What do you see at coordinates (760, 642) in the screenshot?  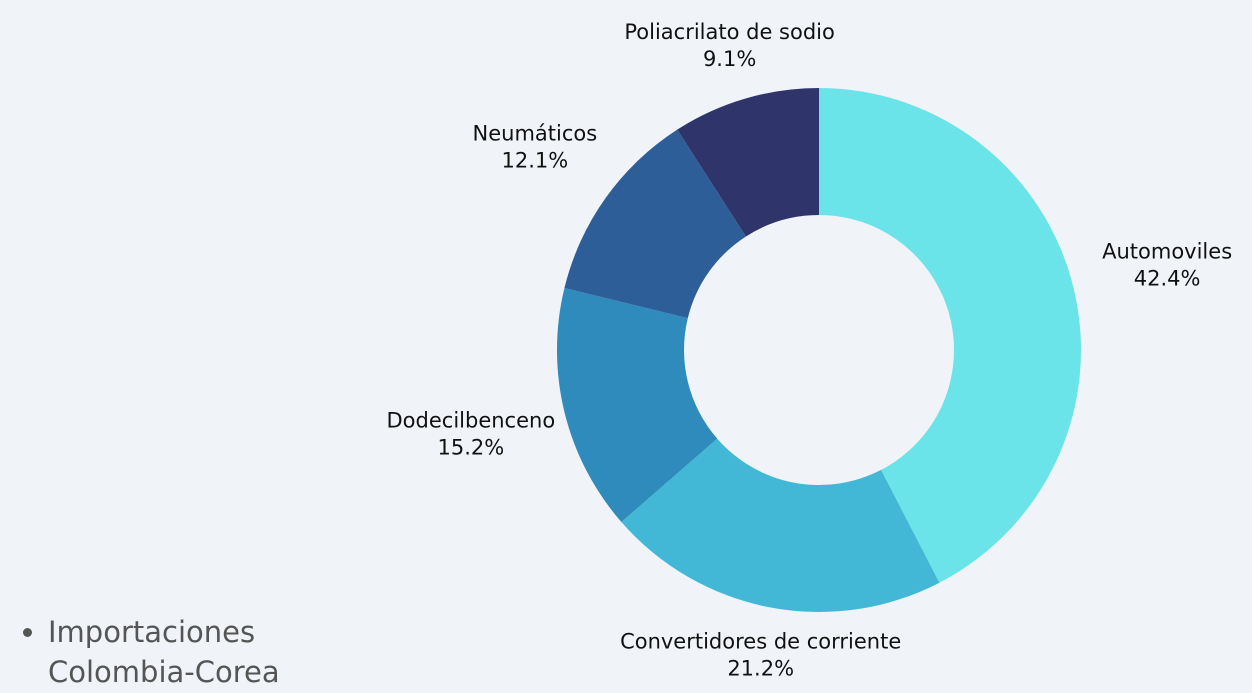 I see `slice-label: Convertidores de corriente` at bounding box center [760, 642].